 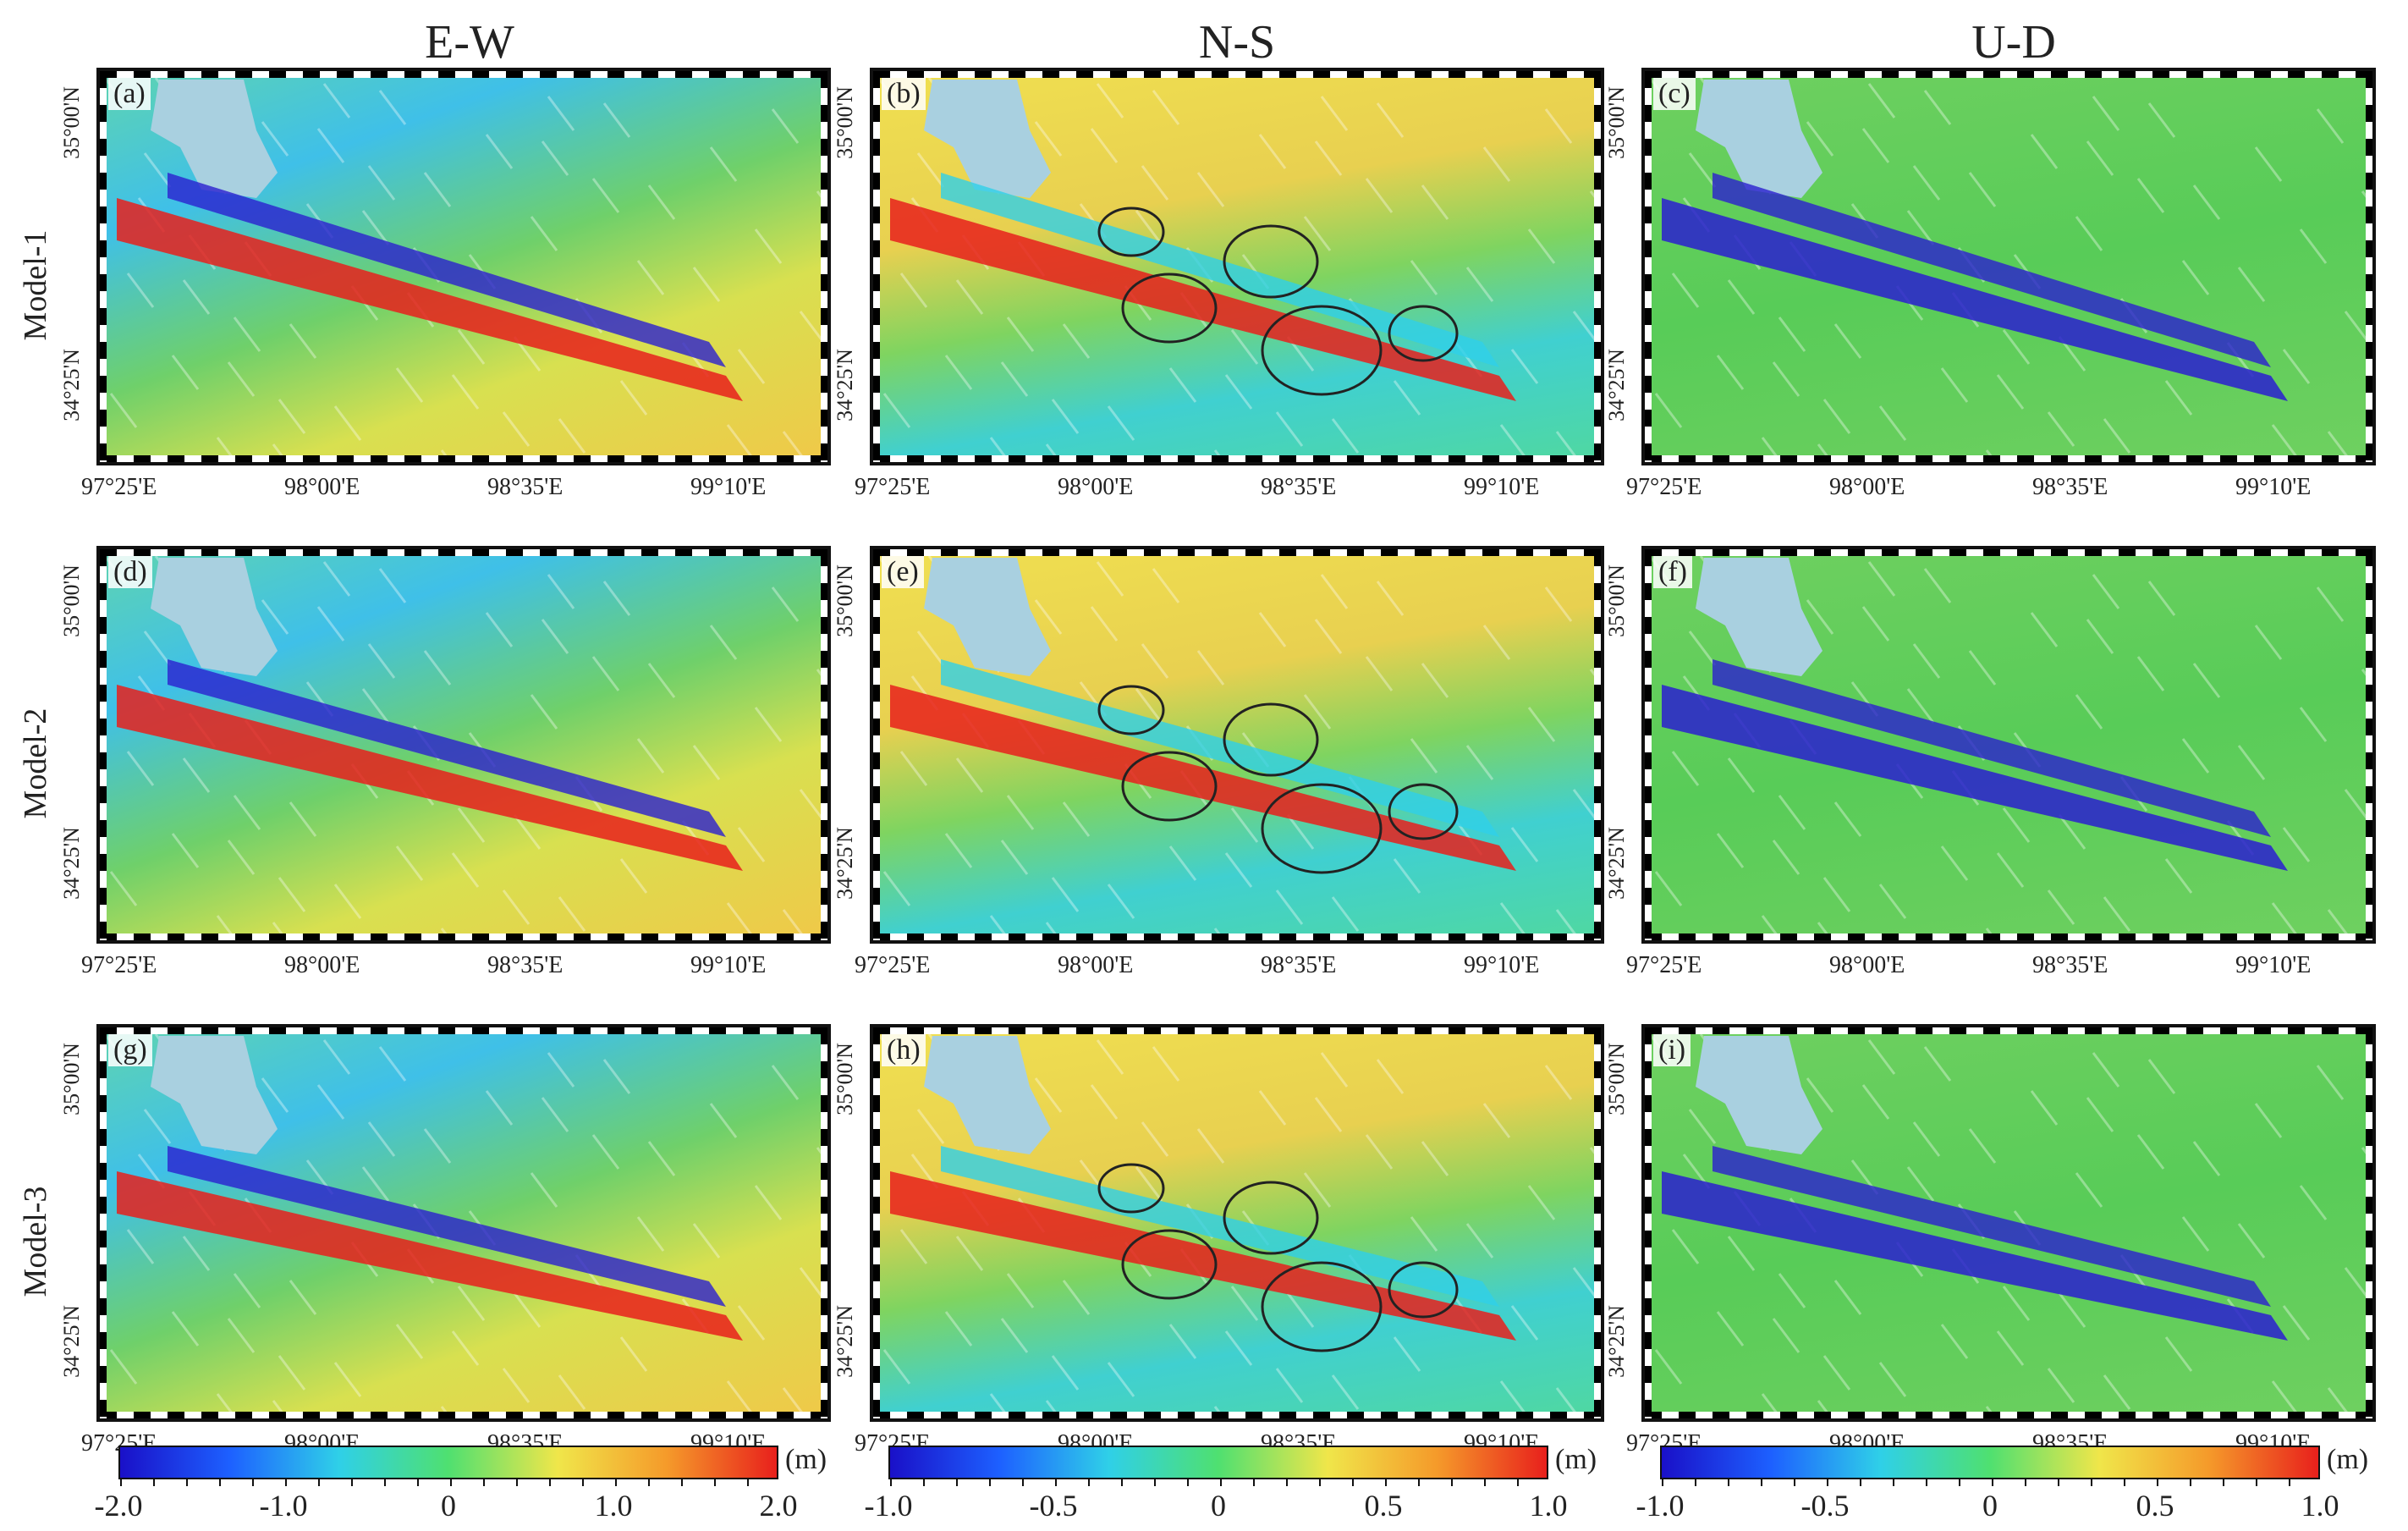 I want to click on map-panel: (a), so click(x=463, y=266).